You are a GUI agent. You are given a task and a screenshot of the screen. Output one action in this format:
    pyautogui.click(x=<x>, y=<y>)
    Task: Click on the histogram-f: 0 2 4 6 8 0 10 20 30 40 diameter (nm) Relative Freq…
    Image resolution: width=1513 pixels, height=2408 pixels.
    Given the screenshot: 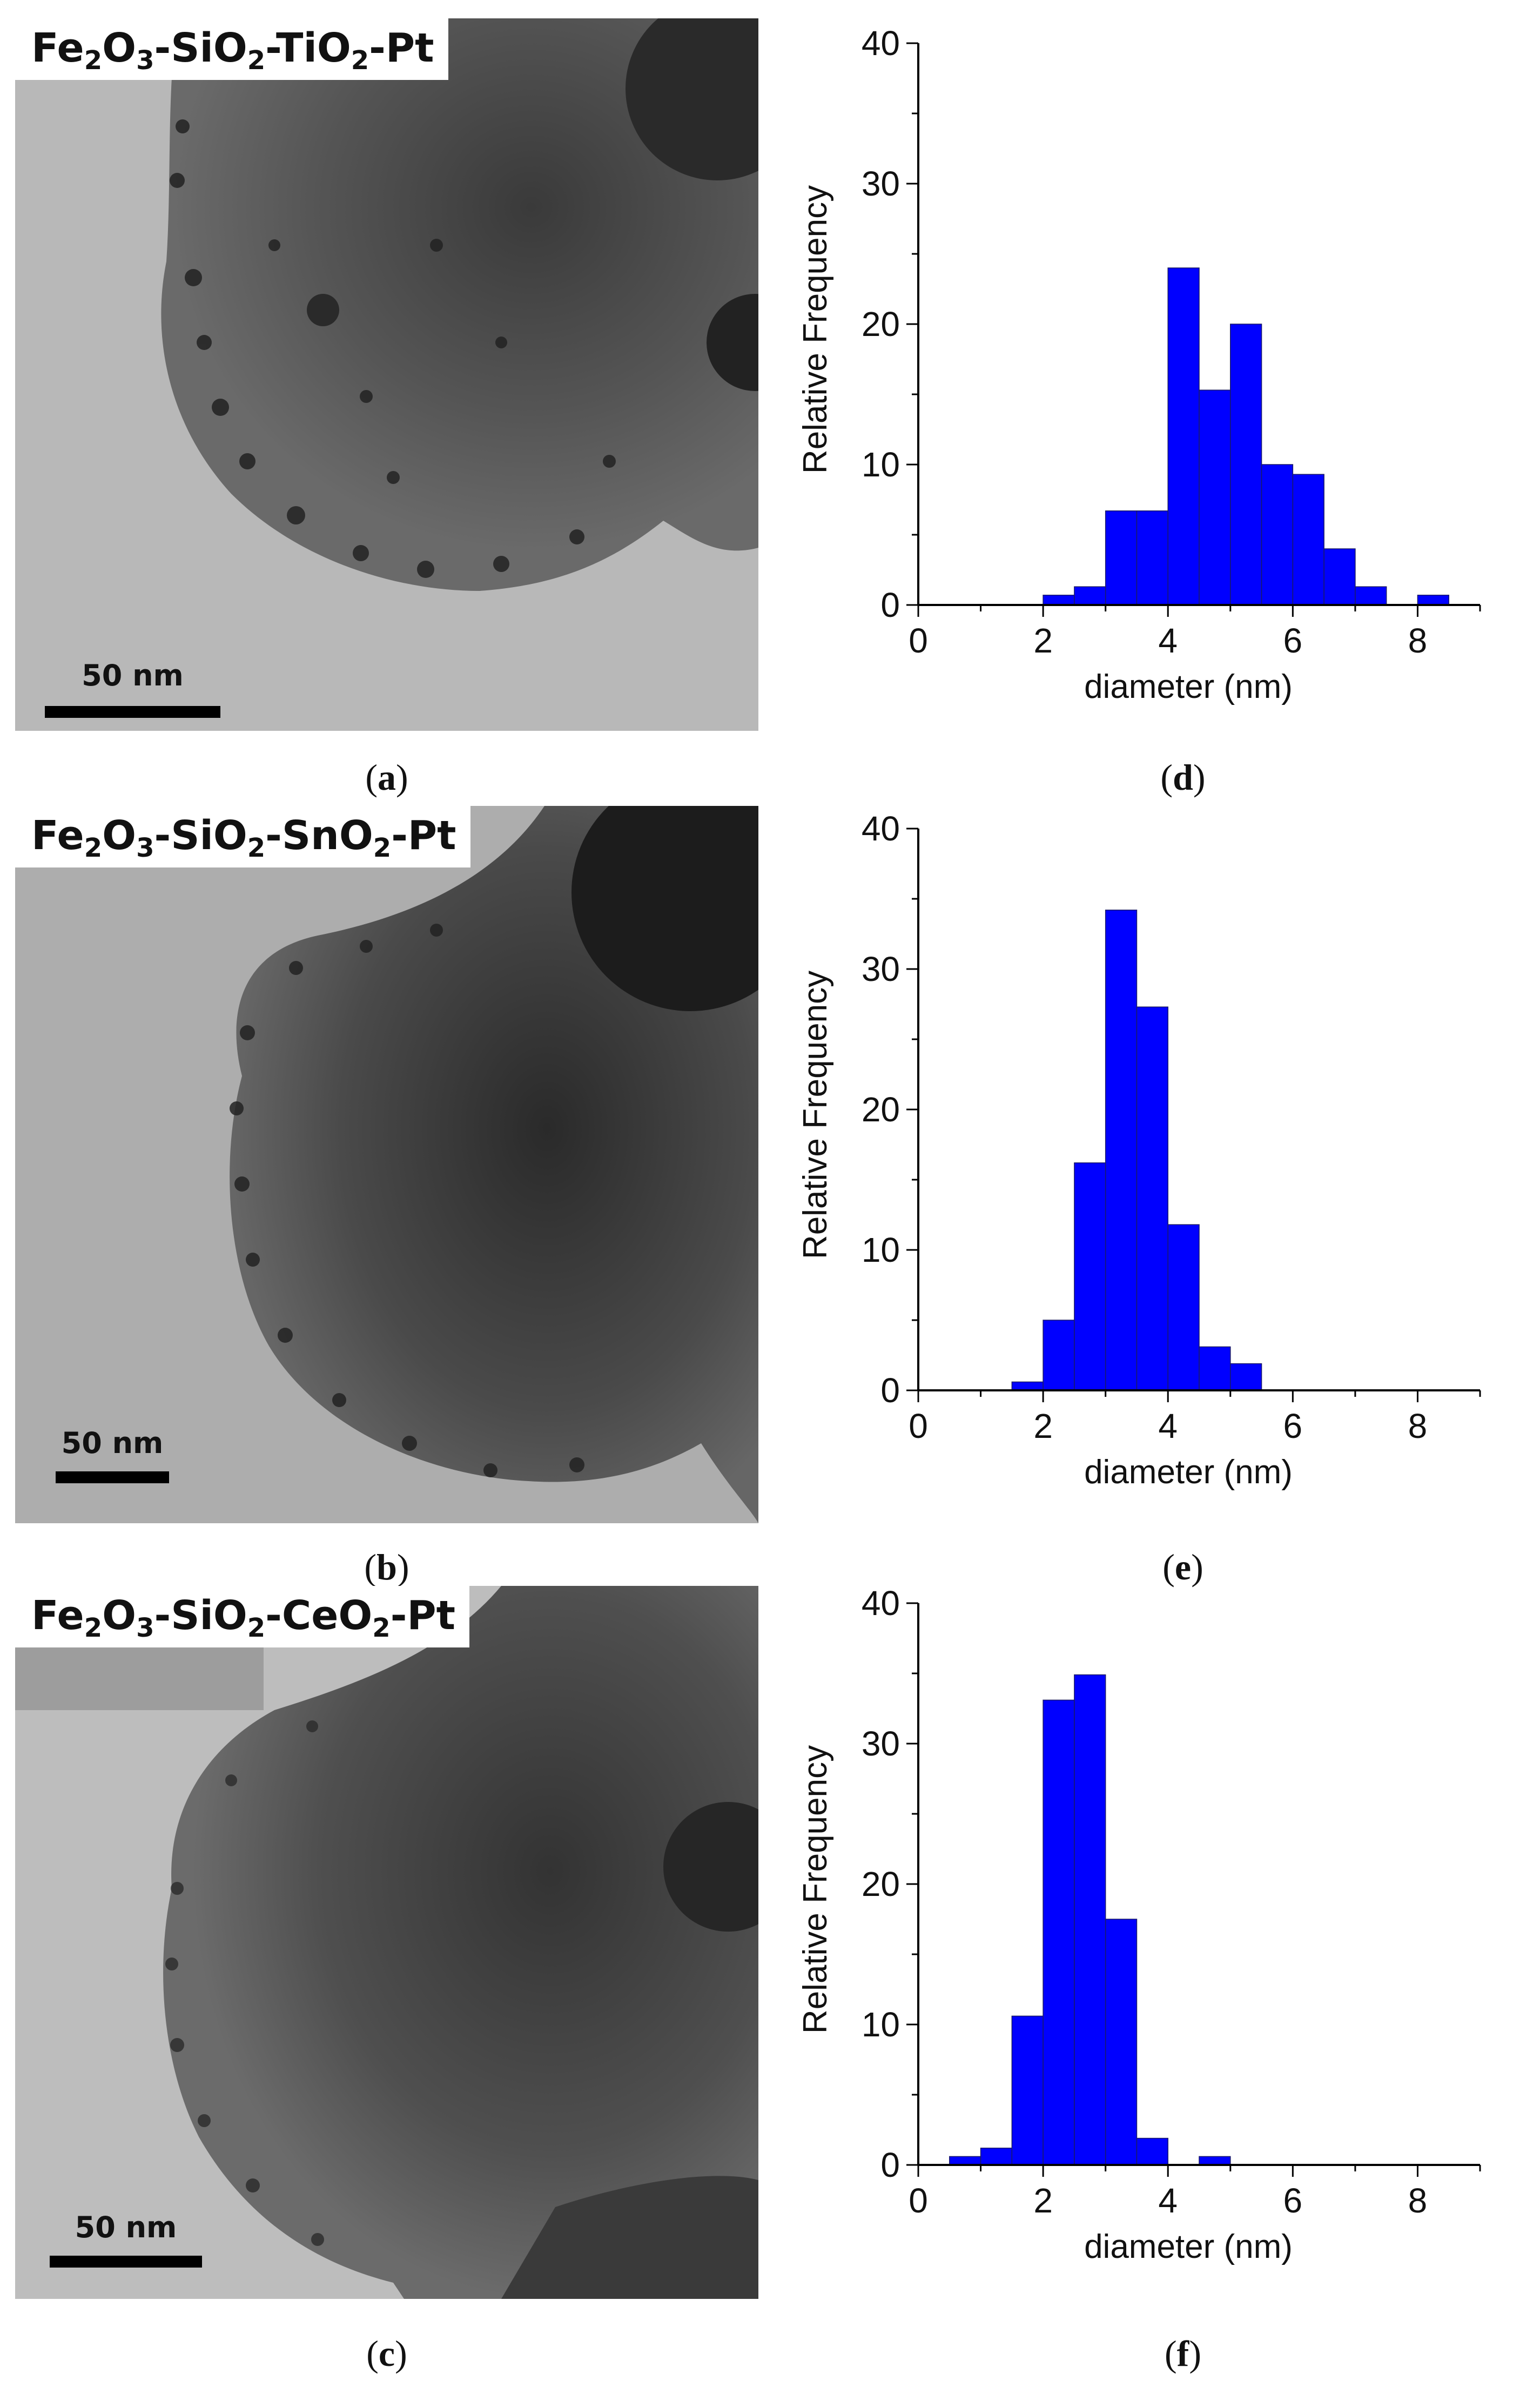 What is the action you would take?
    pyautogui.click(x=1151, y=1938)
    